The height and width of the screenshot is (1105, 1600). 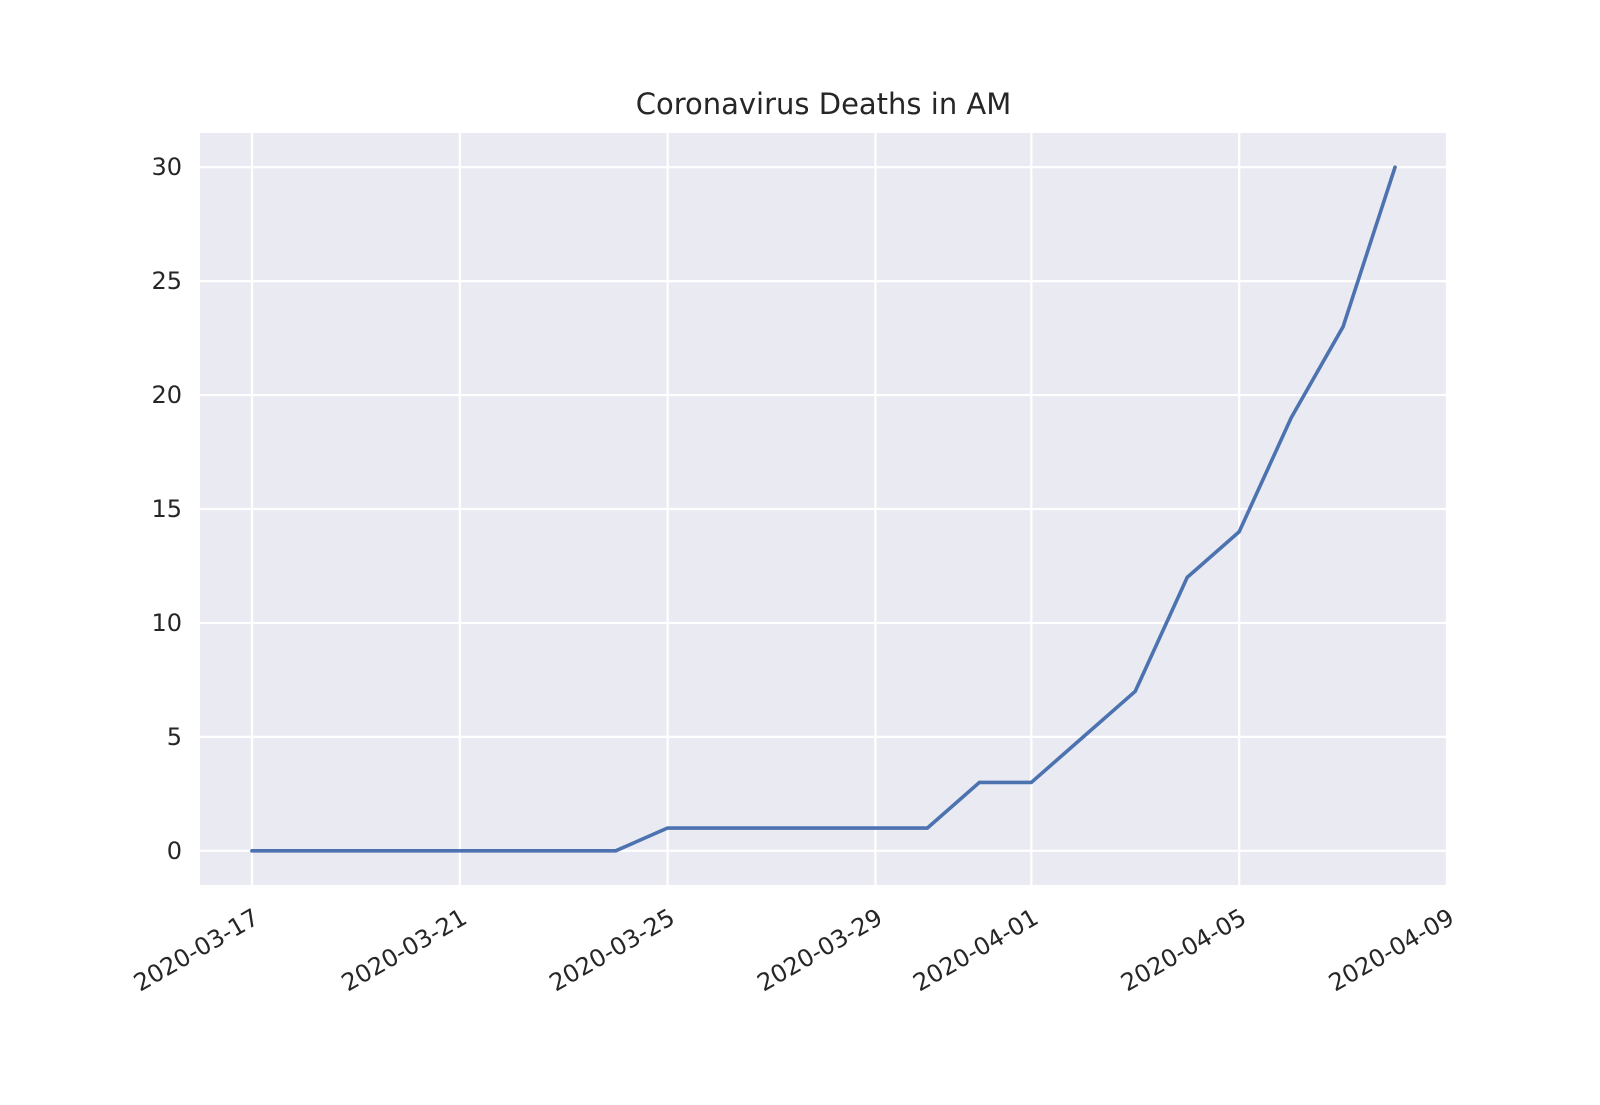 What do you see at coordinates (1391, 950) in the screenshot?
I see `x-tick-label: 2020-04-09` at bounding box center [1391, 950].